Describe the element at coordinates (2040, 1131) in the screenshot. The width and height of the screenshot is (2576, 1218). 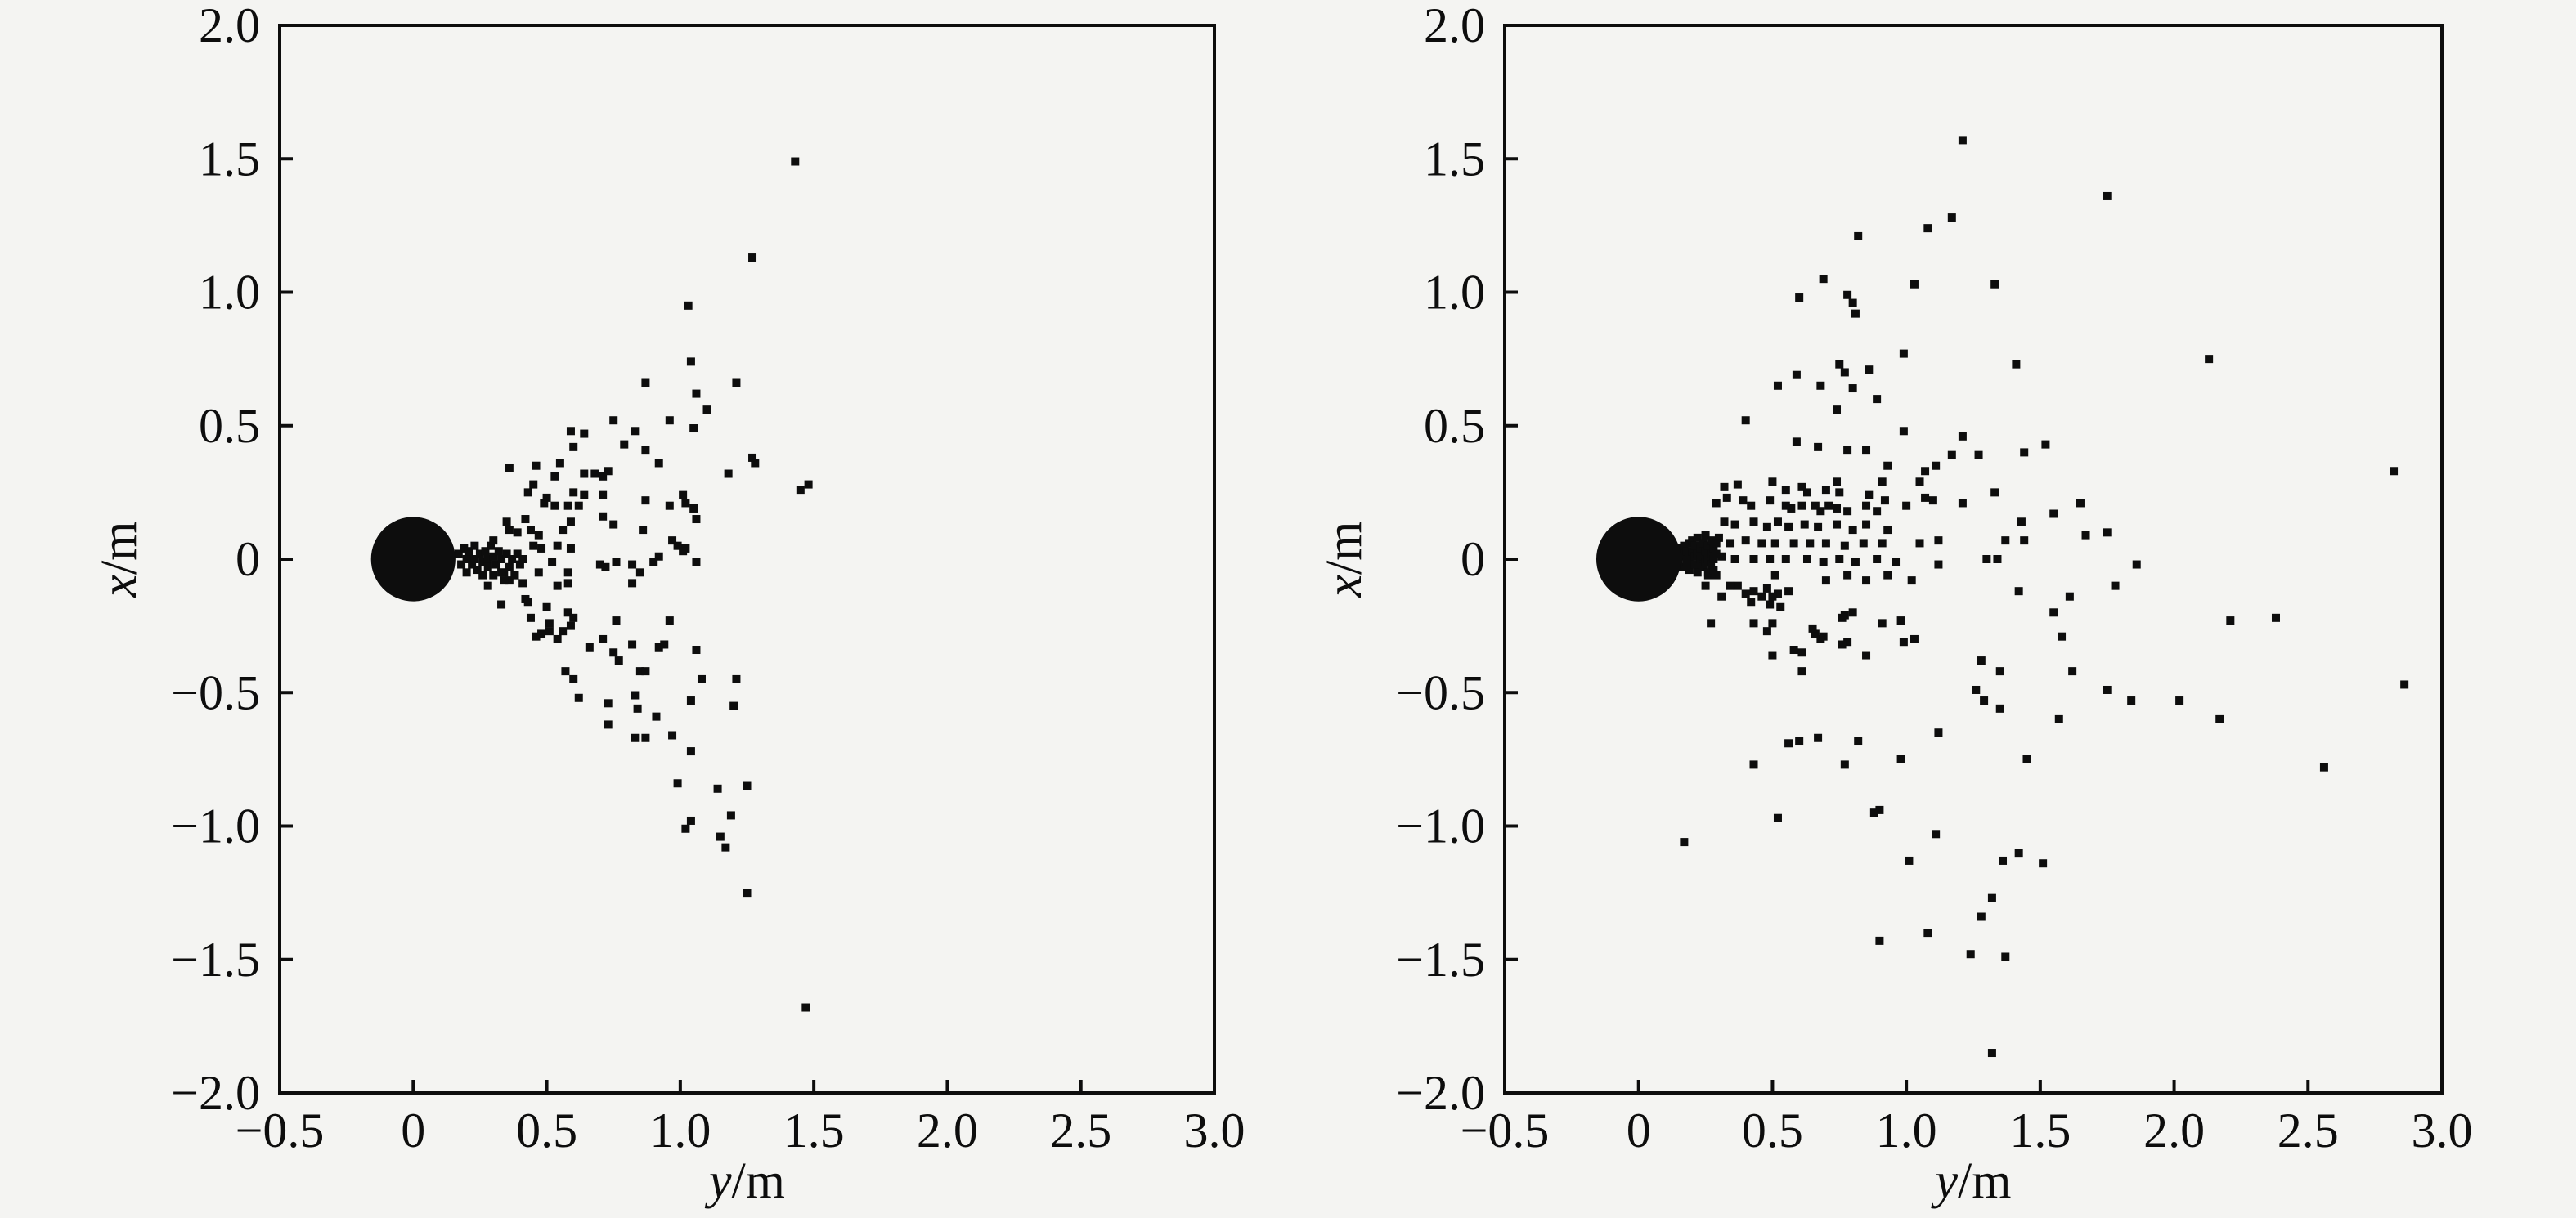
I see `x-tick-label: 1.5` at that location.